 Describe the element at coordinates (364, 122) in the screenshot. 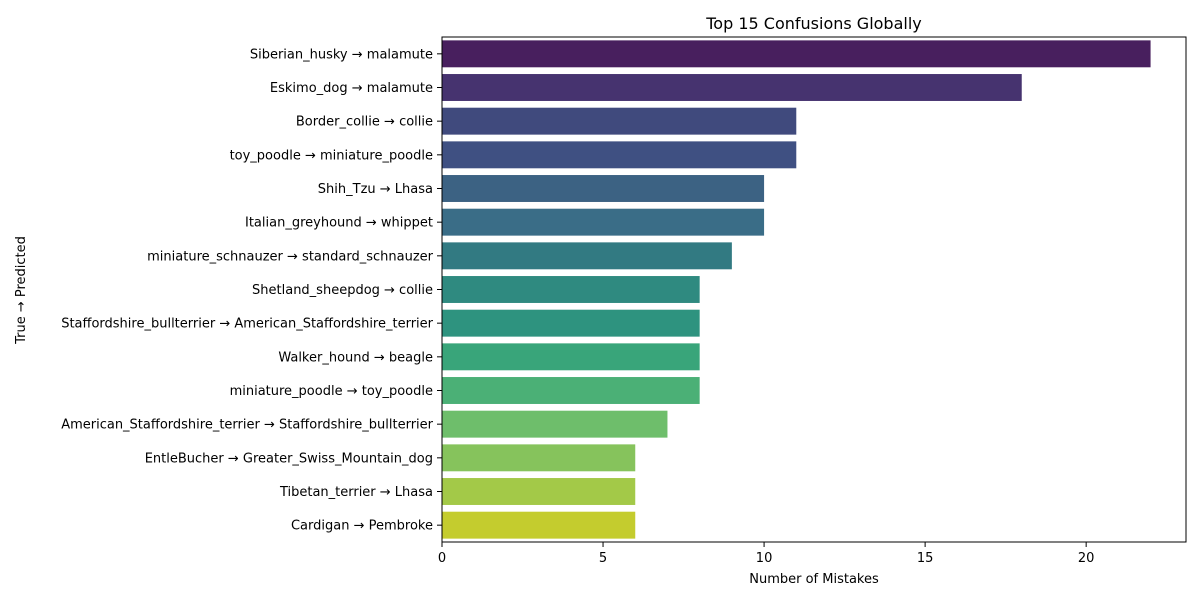

I see `y-tick-label: Border_collie → collie` at that location.